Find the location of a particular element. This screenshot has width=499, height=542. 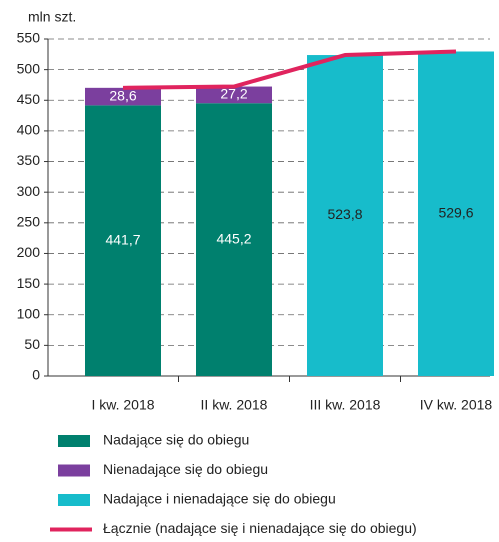

data-label: 445,2 is located at coordinates (233, 238).